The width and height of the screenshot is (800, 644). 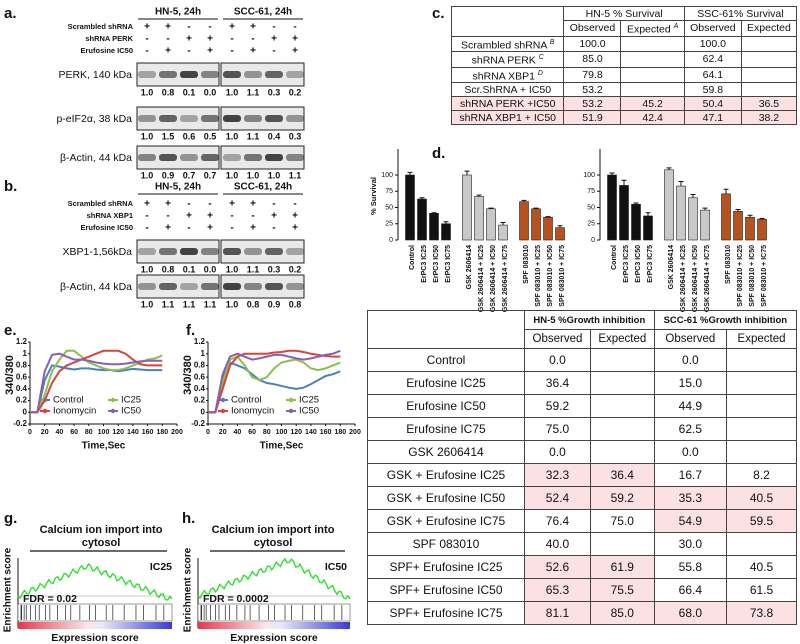 What do you see at coordinates (582, 544) in the screenshot?
I see `table-row: SPF 083010 40.0 30.0` at bounding box center [582, 544].